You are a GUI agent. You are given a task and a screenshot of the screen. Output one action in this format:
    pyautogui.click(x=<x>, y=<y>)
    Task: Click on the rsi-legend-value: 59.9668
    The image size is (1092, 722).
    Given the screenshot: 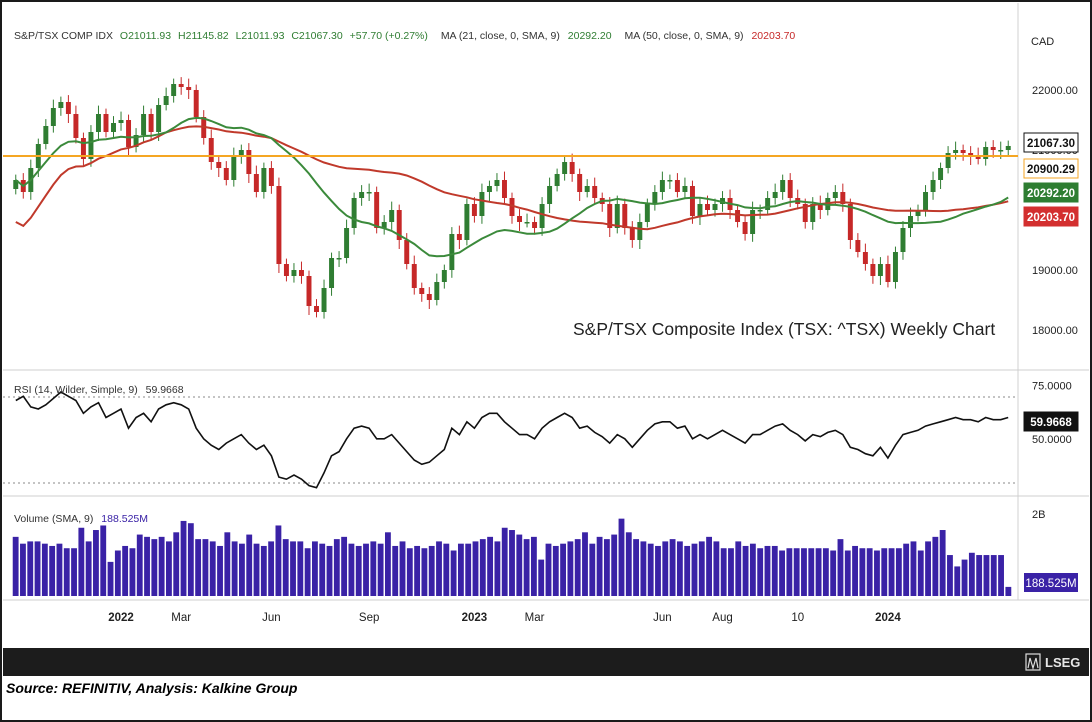 What is the action you would take?
    pyautogui.click(x=165, y=390)
    